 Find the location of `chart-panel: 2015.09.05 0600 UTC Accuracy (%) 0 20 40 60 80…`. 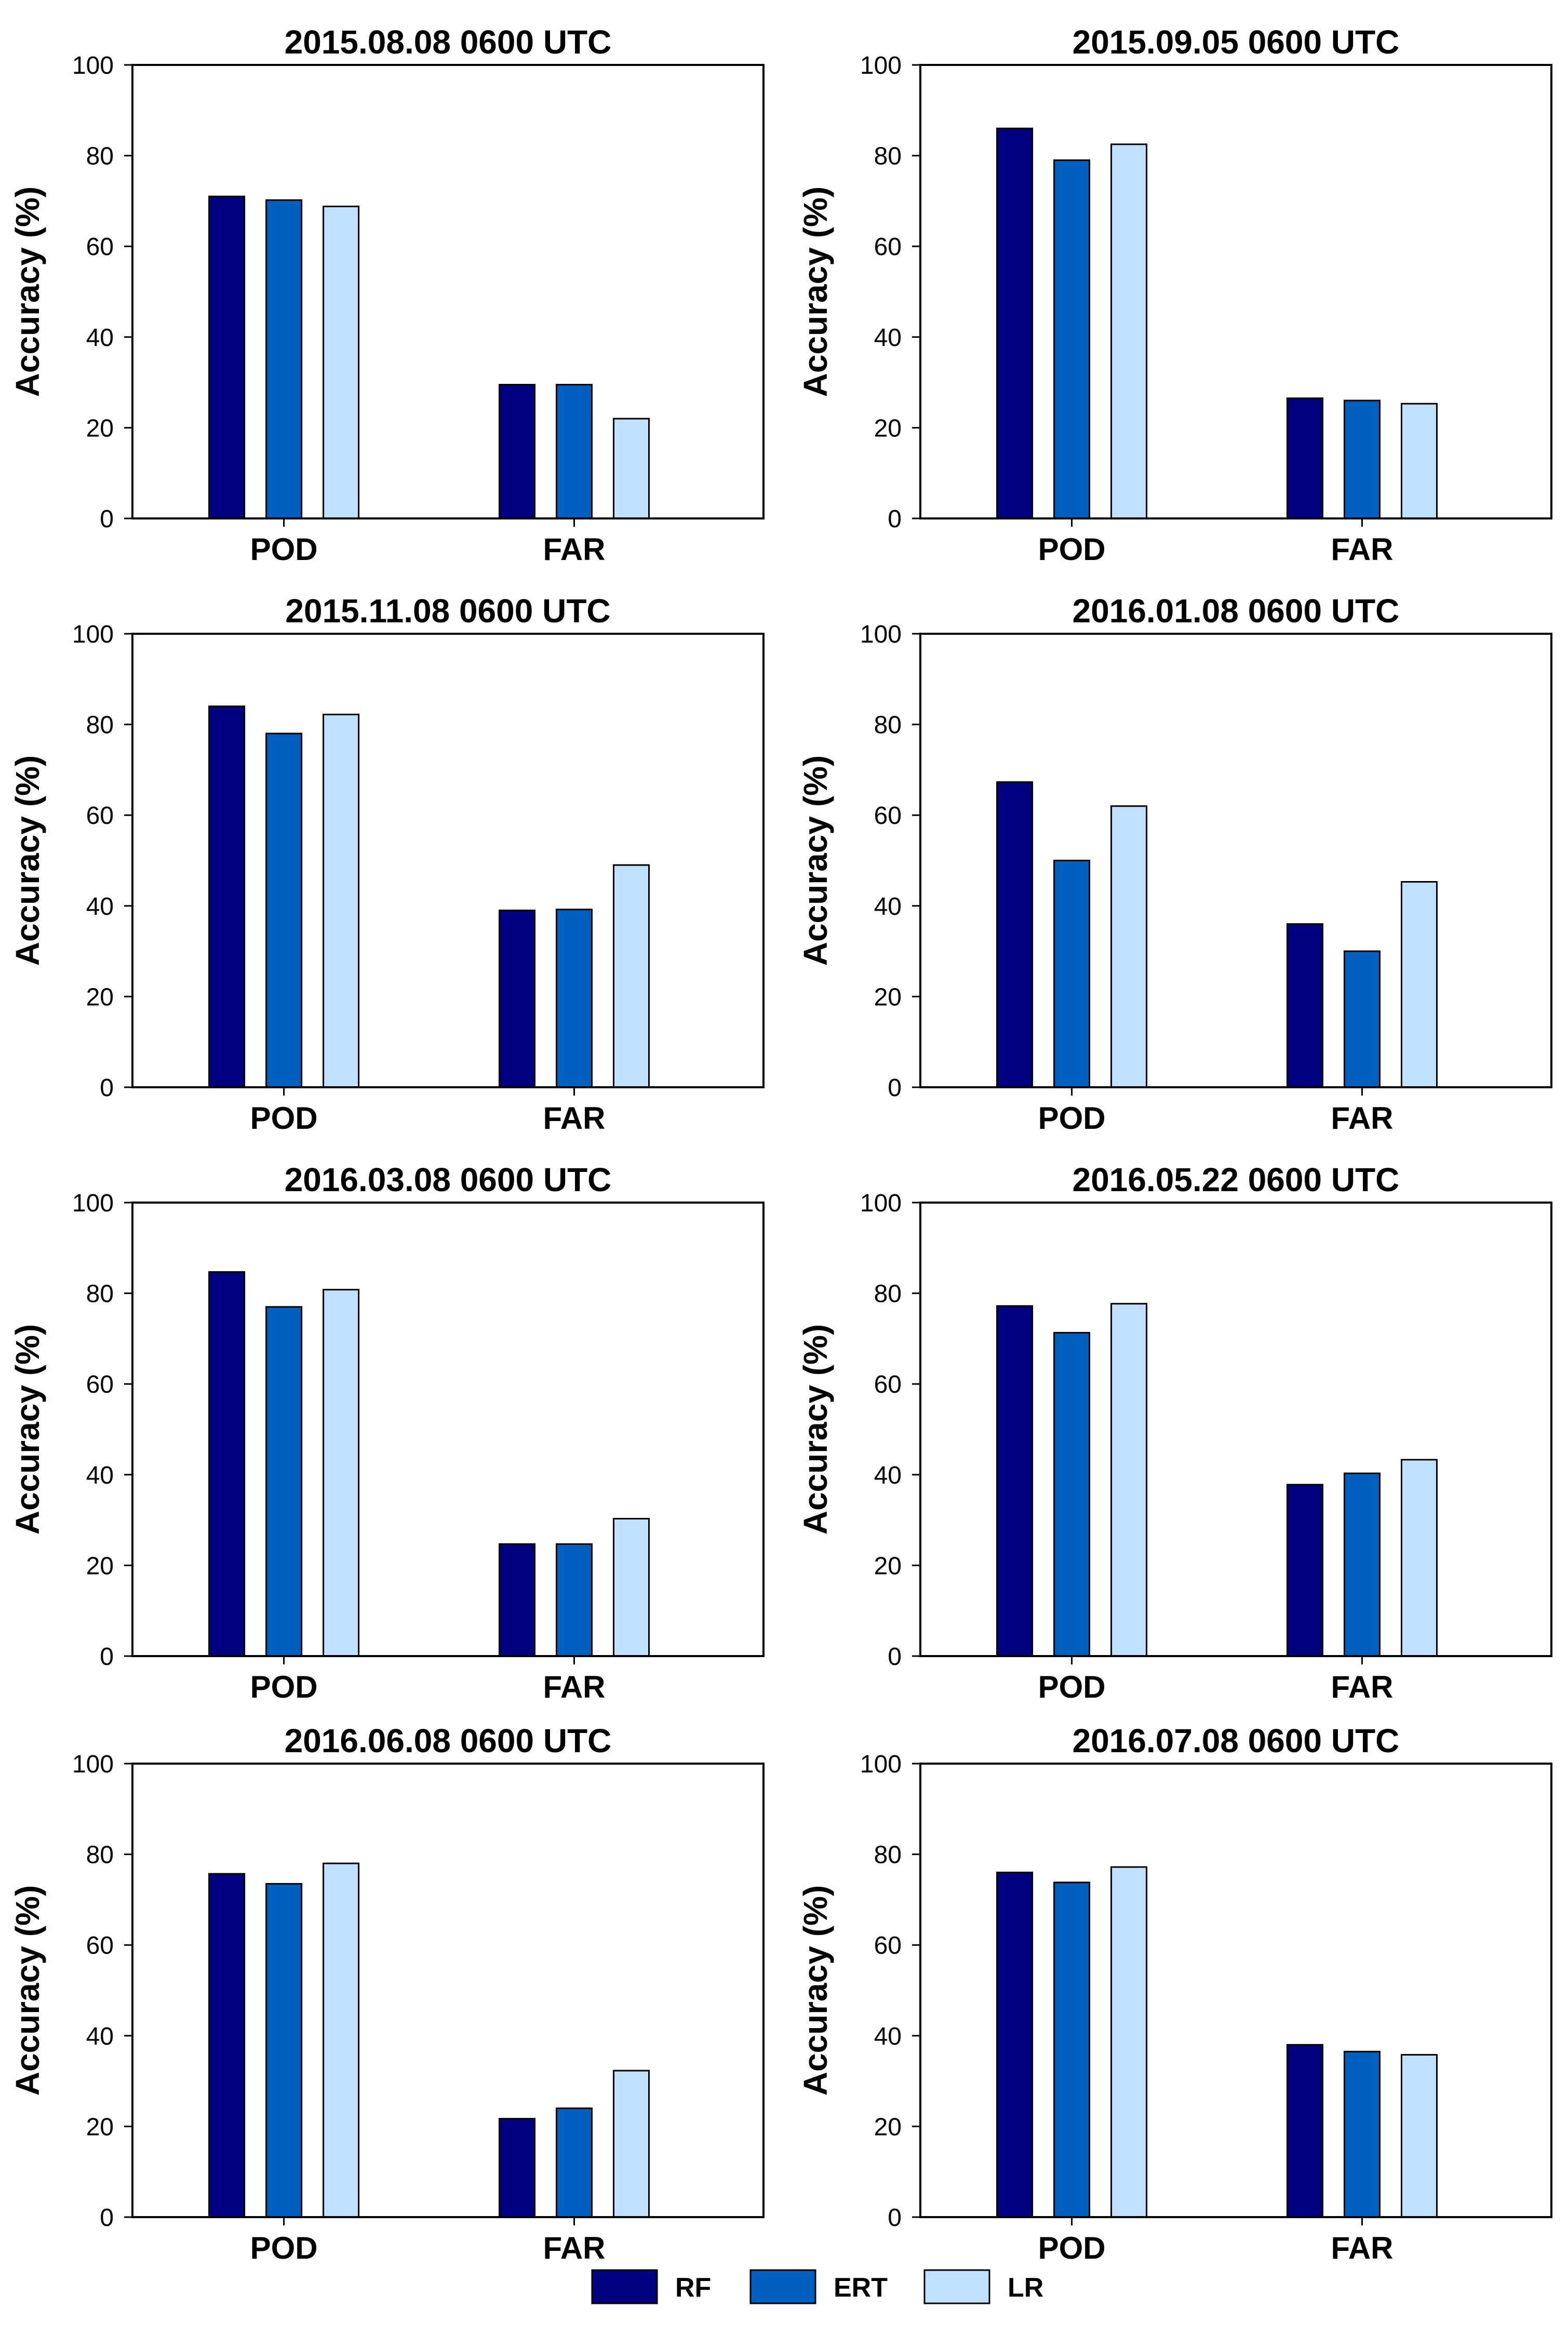

chart-panel: 2015.09.05 0600 UTC Accuracy (%) 0 20 40 60 80… is located at coordinates (1174, 295).